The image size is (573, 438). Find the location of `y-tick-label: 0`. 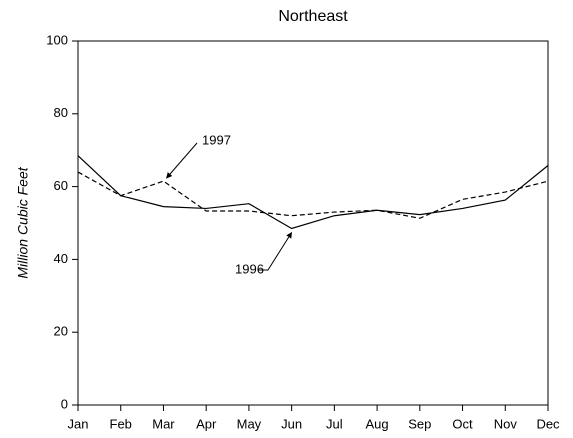

y-tick-label: 0 is located at coordinates (64, 403).